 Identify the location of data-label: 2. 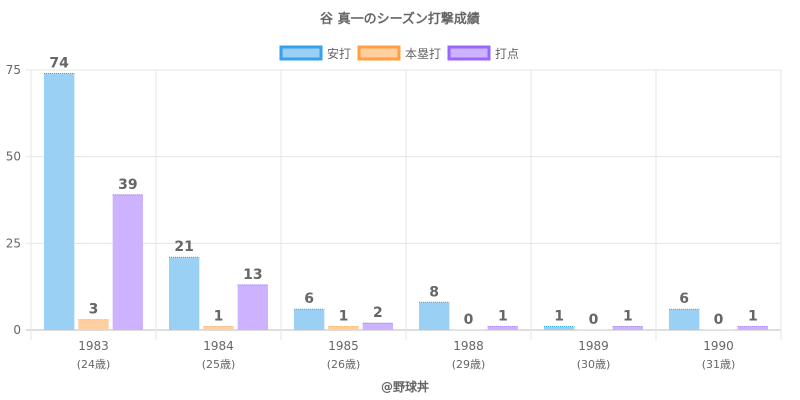
(378, 313).